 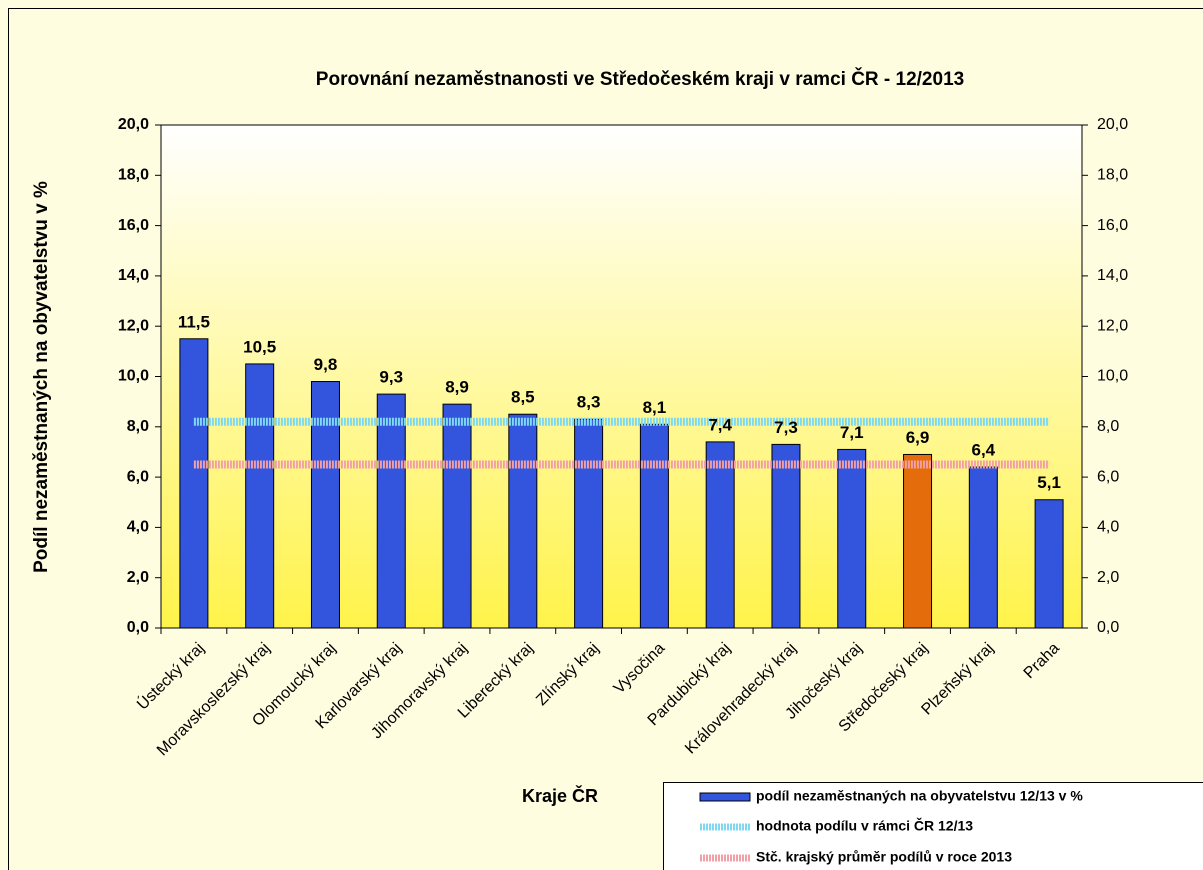 I want to click on data-label: 10,5, so click(x=259, y=346).